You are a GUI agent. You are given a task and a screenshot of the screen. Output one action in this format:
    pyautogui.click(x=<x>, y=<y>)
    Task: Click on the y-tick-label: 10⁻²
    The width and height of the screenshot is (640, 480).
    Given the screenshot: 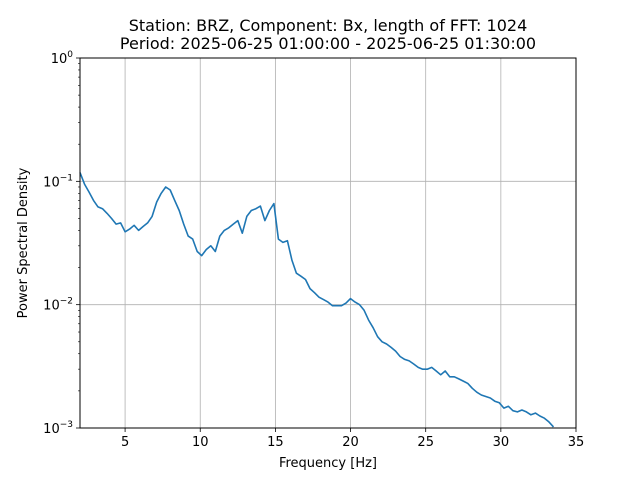 What is the action you would take?
    pyautogui.click(x=58, y=305)
    